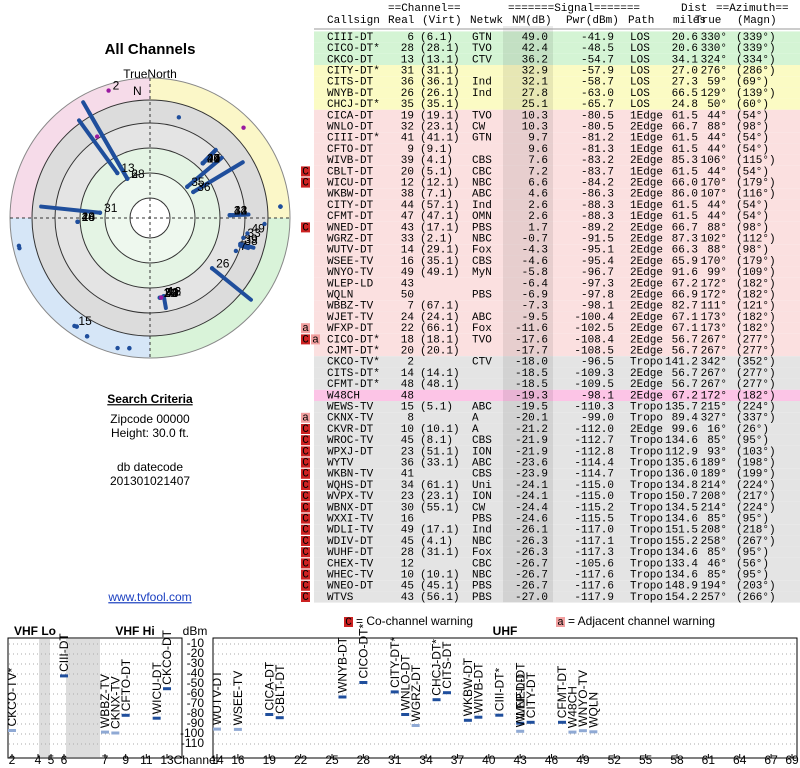 This screenshot has height=768, width=800. Describe the element at coordinates (407, 587) in the screenshot. I see `table-cell: 45` at that location.